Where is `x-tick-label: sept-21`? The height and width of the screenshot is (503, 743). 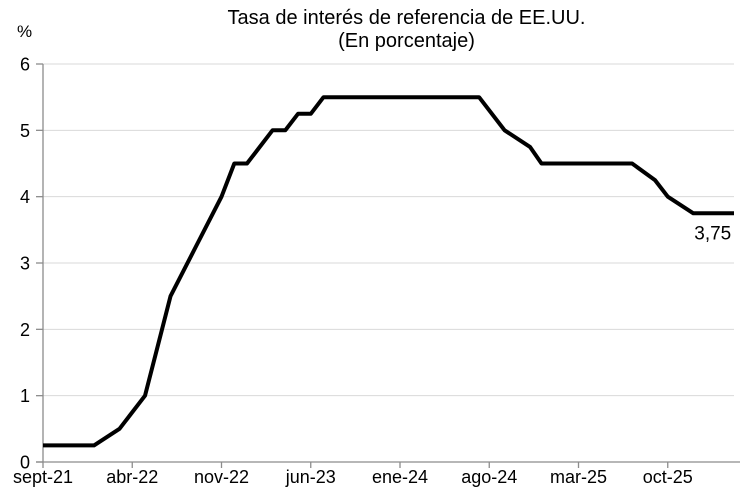
x-tick-label: sept-21 is located at coordinates (43, 477).